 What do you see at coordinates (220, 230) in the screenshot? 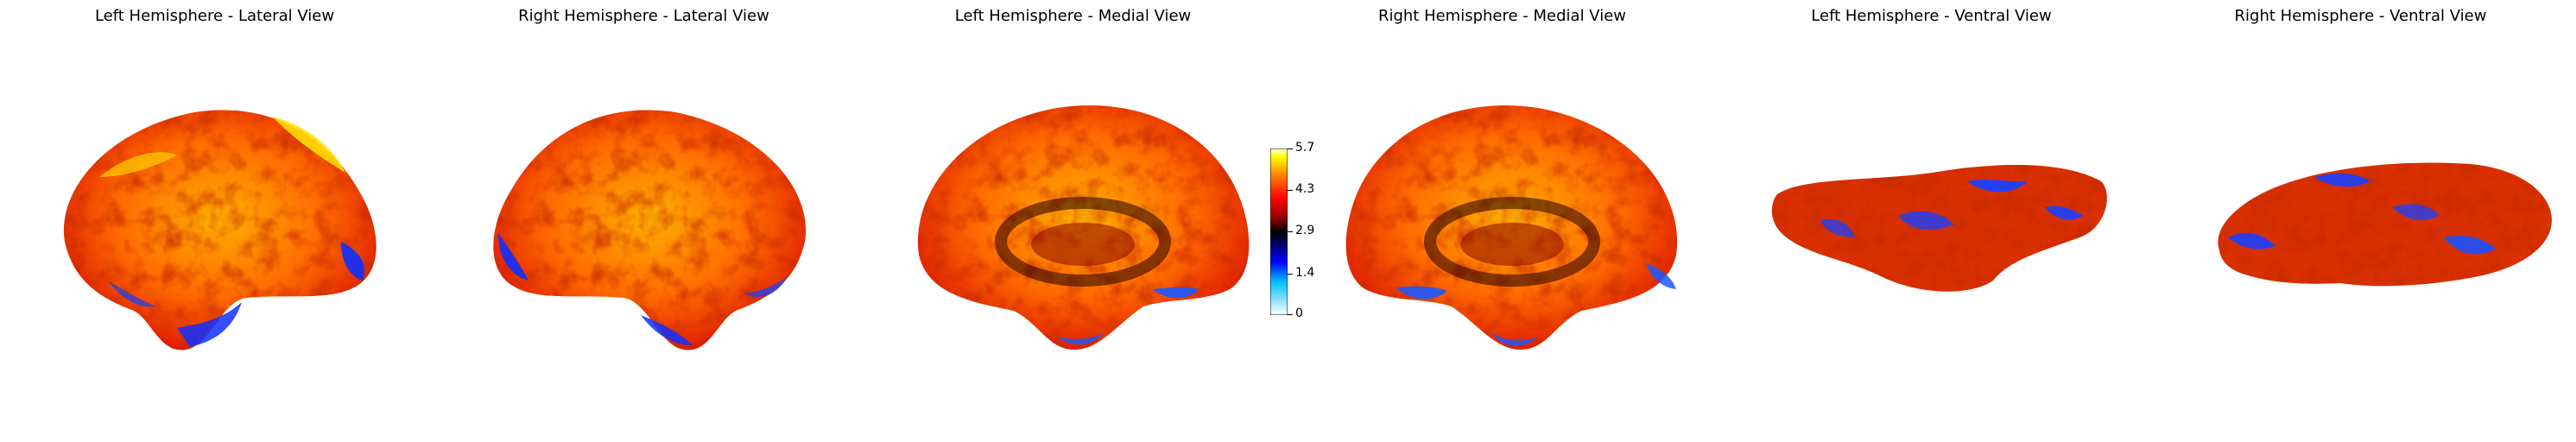
I see `brain-surface-left-lateral` at bounding box center [220, 230].